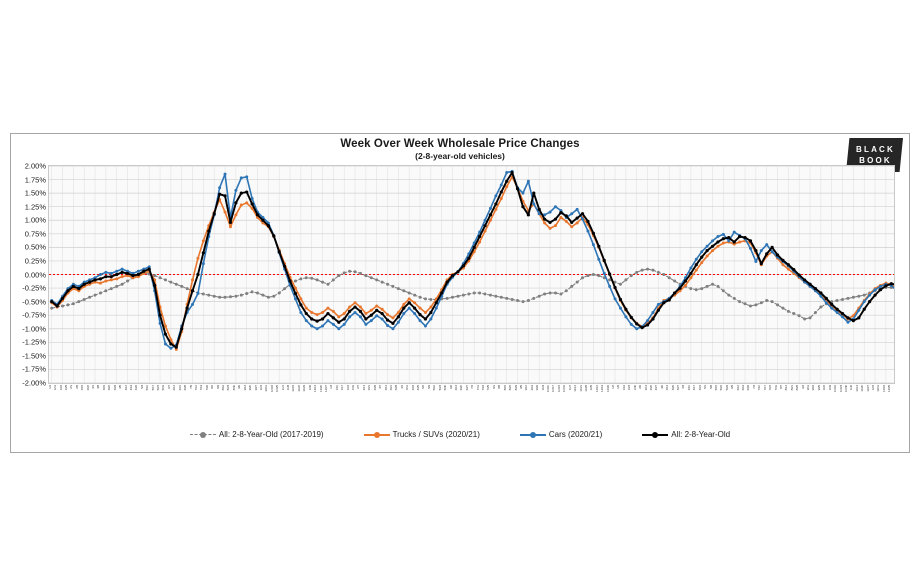 This screenshot has height=575, width=920. Describe the element at coordinates (152, 388) in the screenshot. I see `x-axis-tick-label: 5/17` at that location.